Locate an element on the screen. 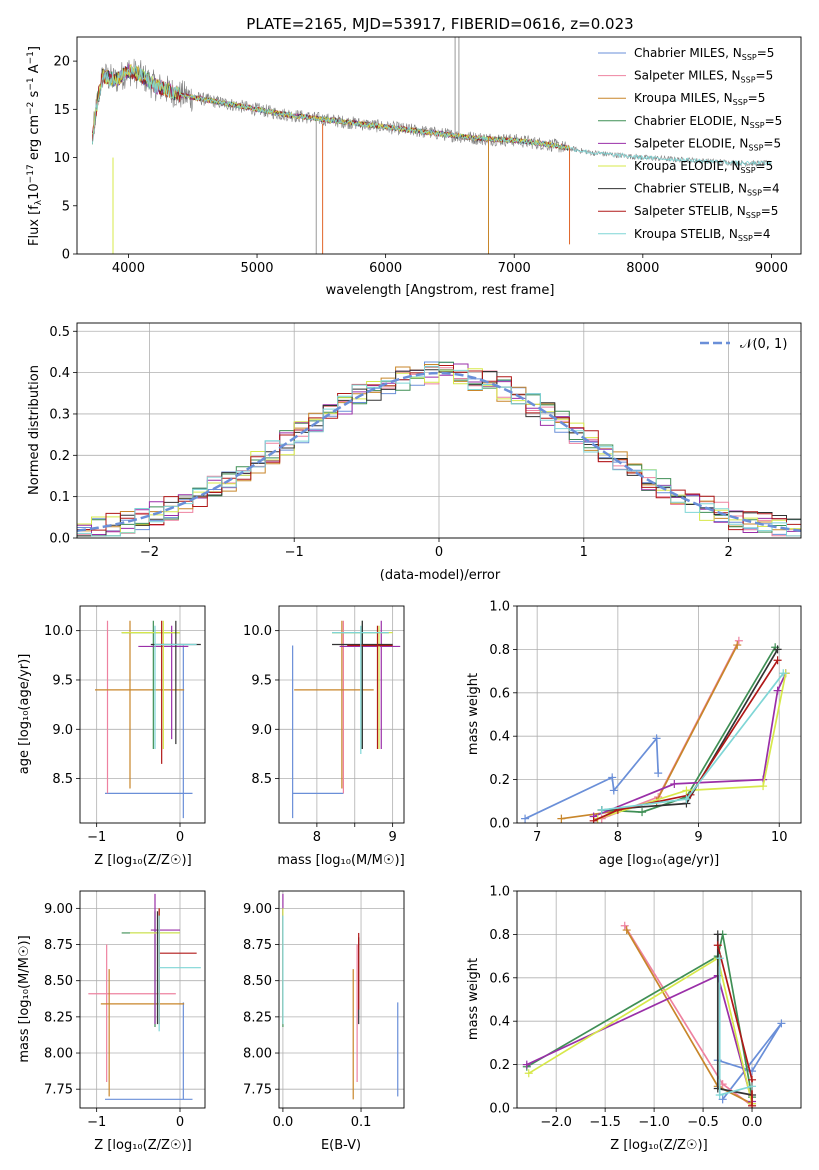 The height and width of the screenshot is (1170, 819). weight-vs-Z-ytick-label: 0.8 is located at coordinates (499, 935).